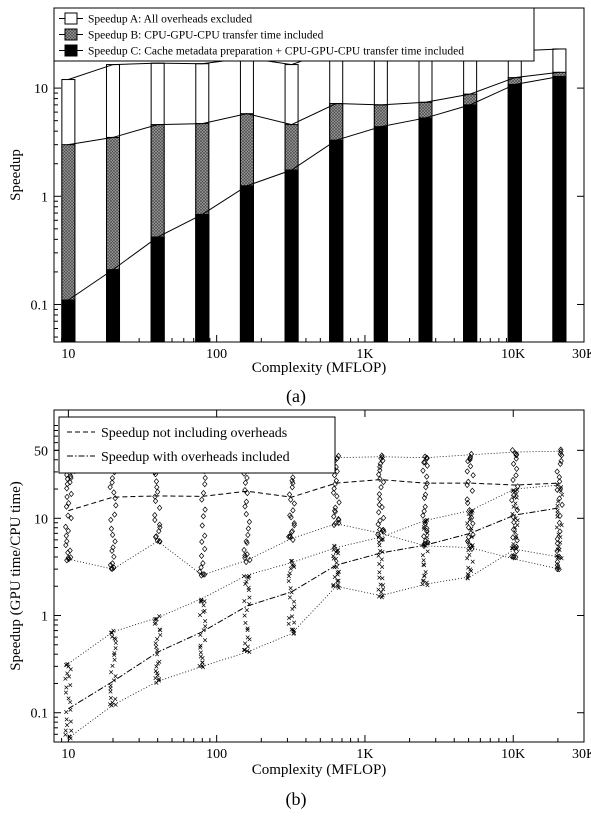 The width and height of the screenshot is (591, 816). What do you see at coordinates (513, 754) in the screenshot?
I see `x-tick-label-b-3: 10K` at bounding box center [513, 754].